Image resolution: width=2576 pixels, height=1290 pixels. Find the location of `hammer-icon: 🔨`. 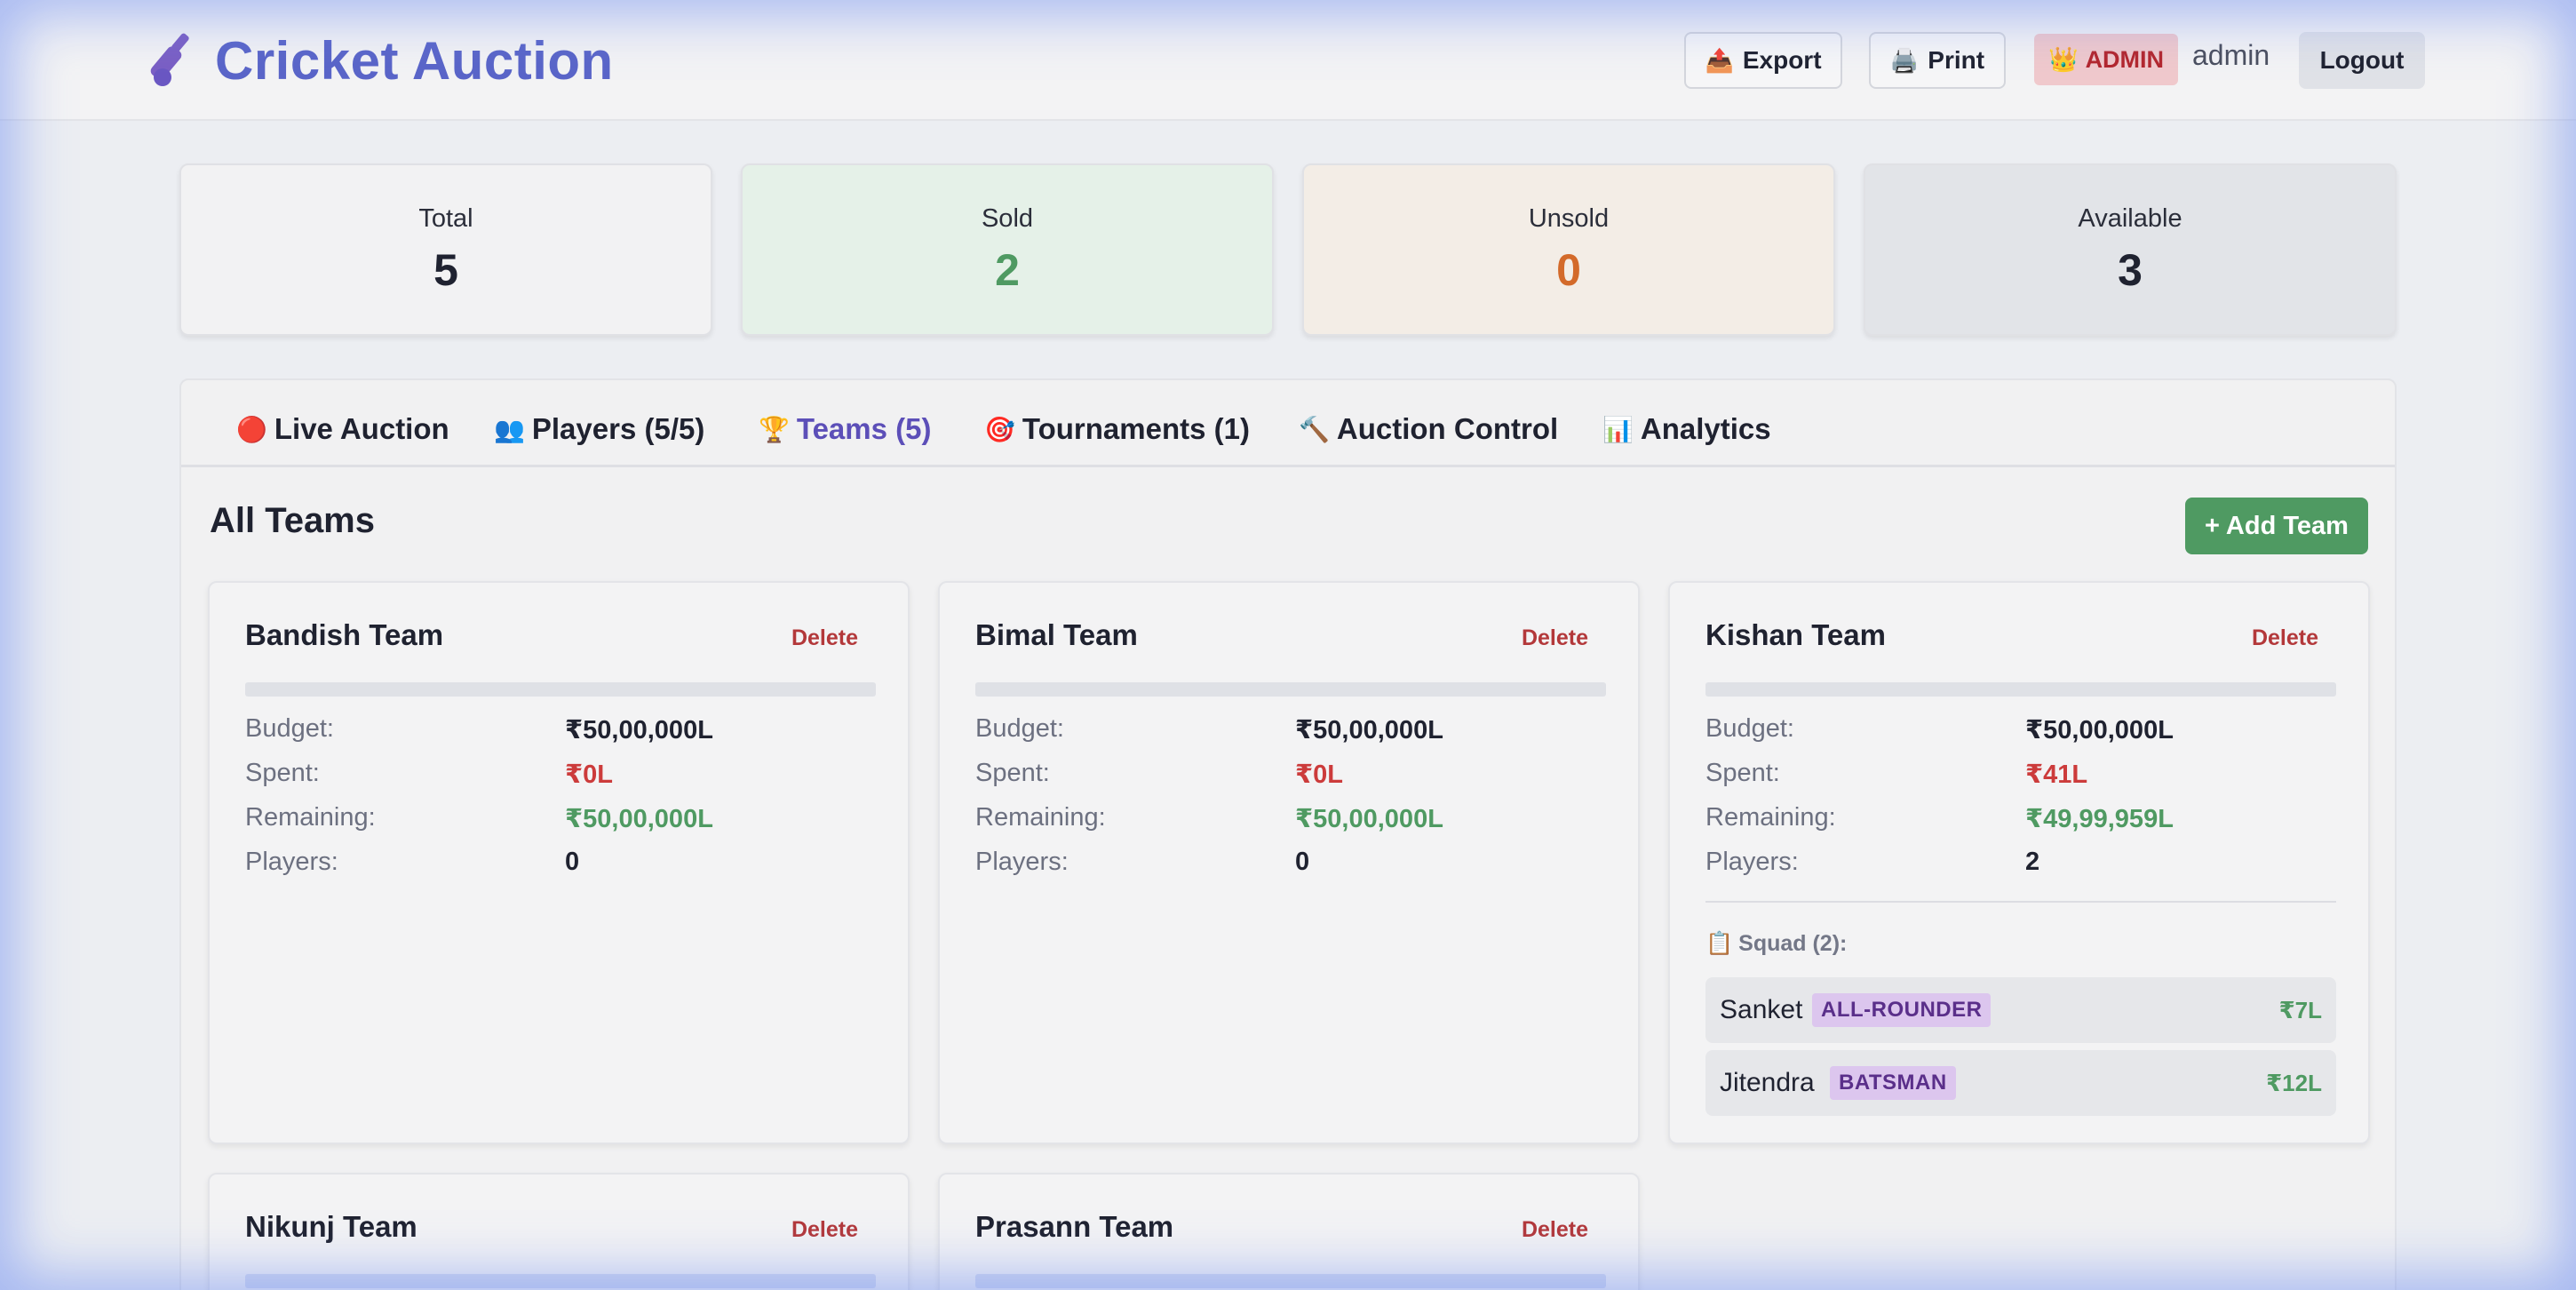

hammer-icon: 🔨 is located at coordinates (1314, 429).